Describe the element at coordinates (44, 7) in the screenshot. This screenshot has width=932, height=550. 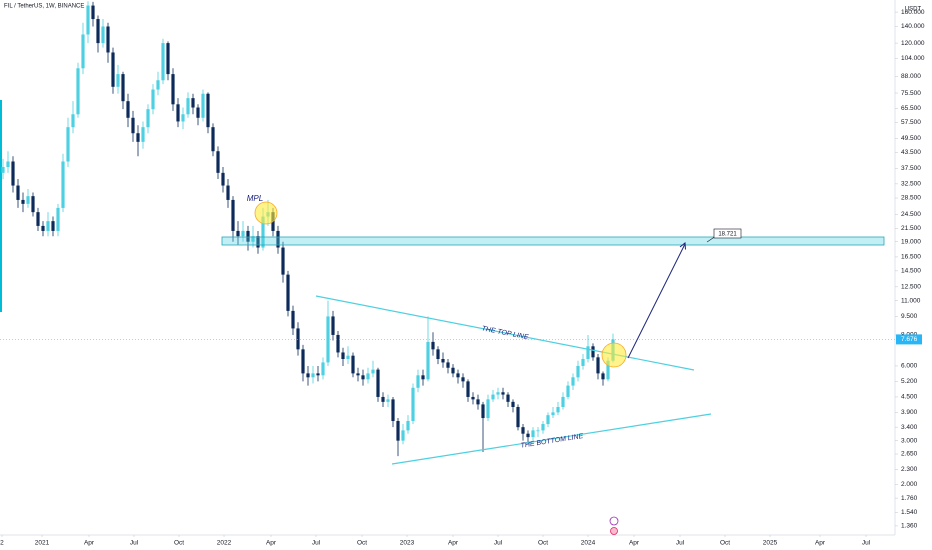
I see `chart-title: FIL / TetherUS, 1W, BINANCE` at that location.